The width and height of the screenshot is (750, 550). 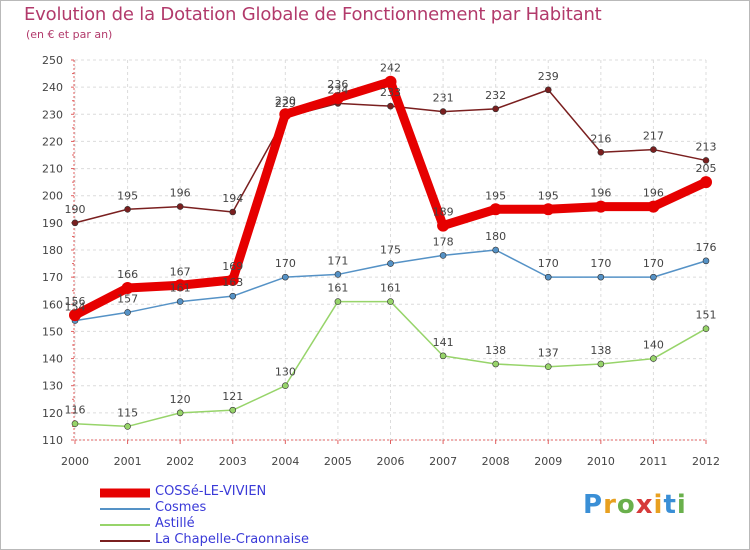 I want to click on x-tick-label: 2012, so click(x=706, y=461).